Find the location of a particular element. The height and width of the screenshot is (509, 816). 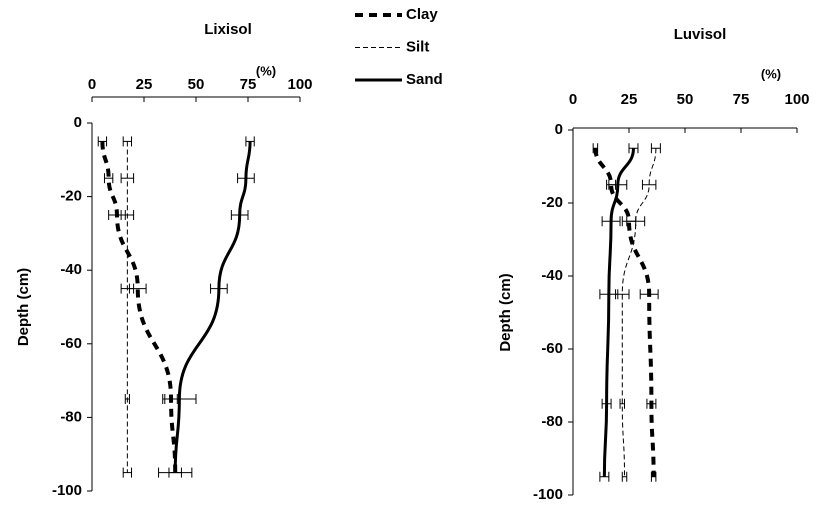

legend-label: Clay is located at coordinates (422, 14).